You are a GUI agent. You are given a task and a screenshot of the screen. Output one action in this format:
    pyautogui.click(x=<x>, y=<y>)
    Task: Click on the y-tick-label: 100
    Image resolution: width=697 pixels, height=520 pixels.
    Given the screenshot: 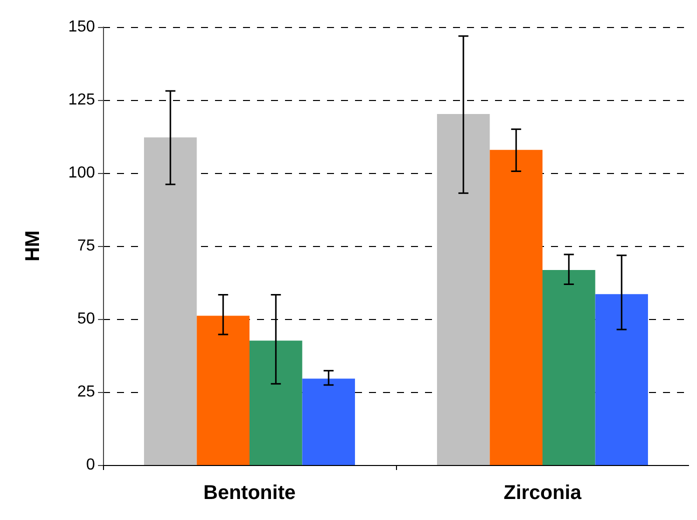 What is the action you would take?
    pyautogui.click(x=82, y=173)
    